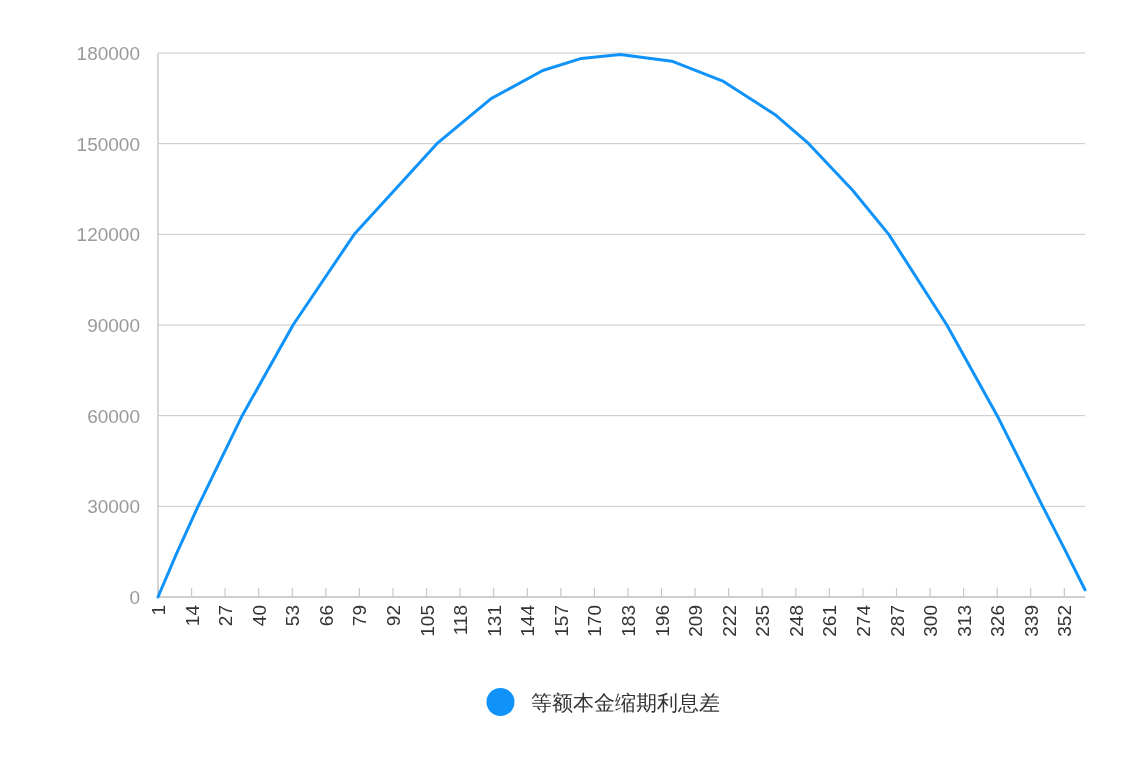 The width and height of the screenshot is (1140, 784). I want to click on x-tick-label: 235, so click(763, 621).